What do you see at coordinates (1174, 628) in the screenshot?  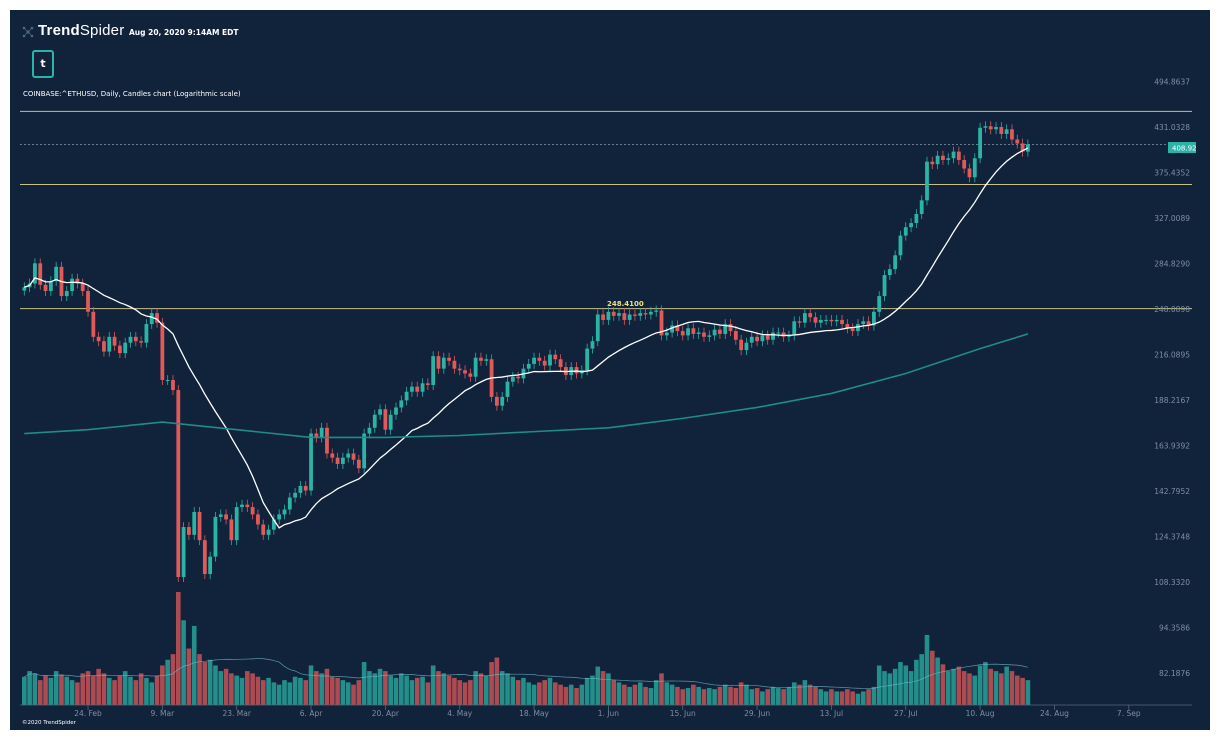 I see `y-tick-label: 94.3586` at bounding box center [1174, 628].